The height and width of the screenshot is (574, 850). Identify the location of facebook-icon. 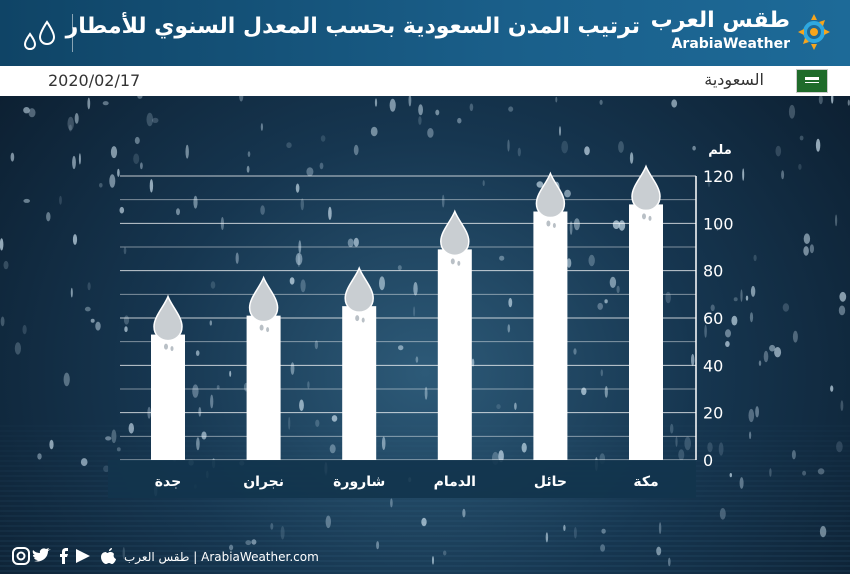
(64, 556).